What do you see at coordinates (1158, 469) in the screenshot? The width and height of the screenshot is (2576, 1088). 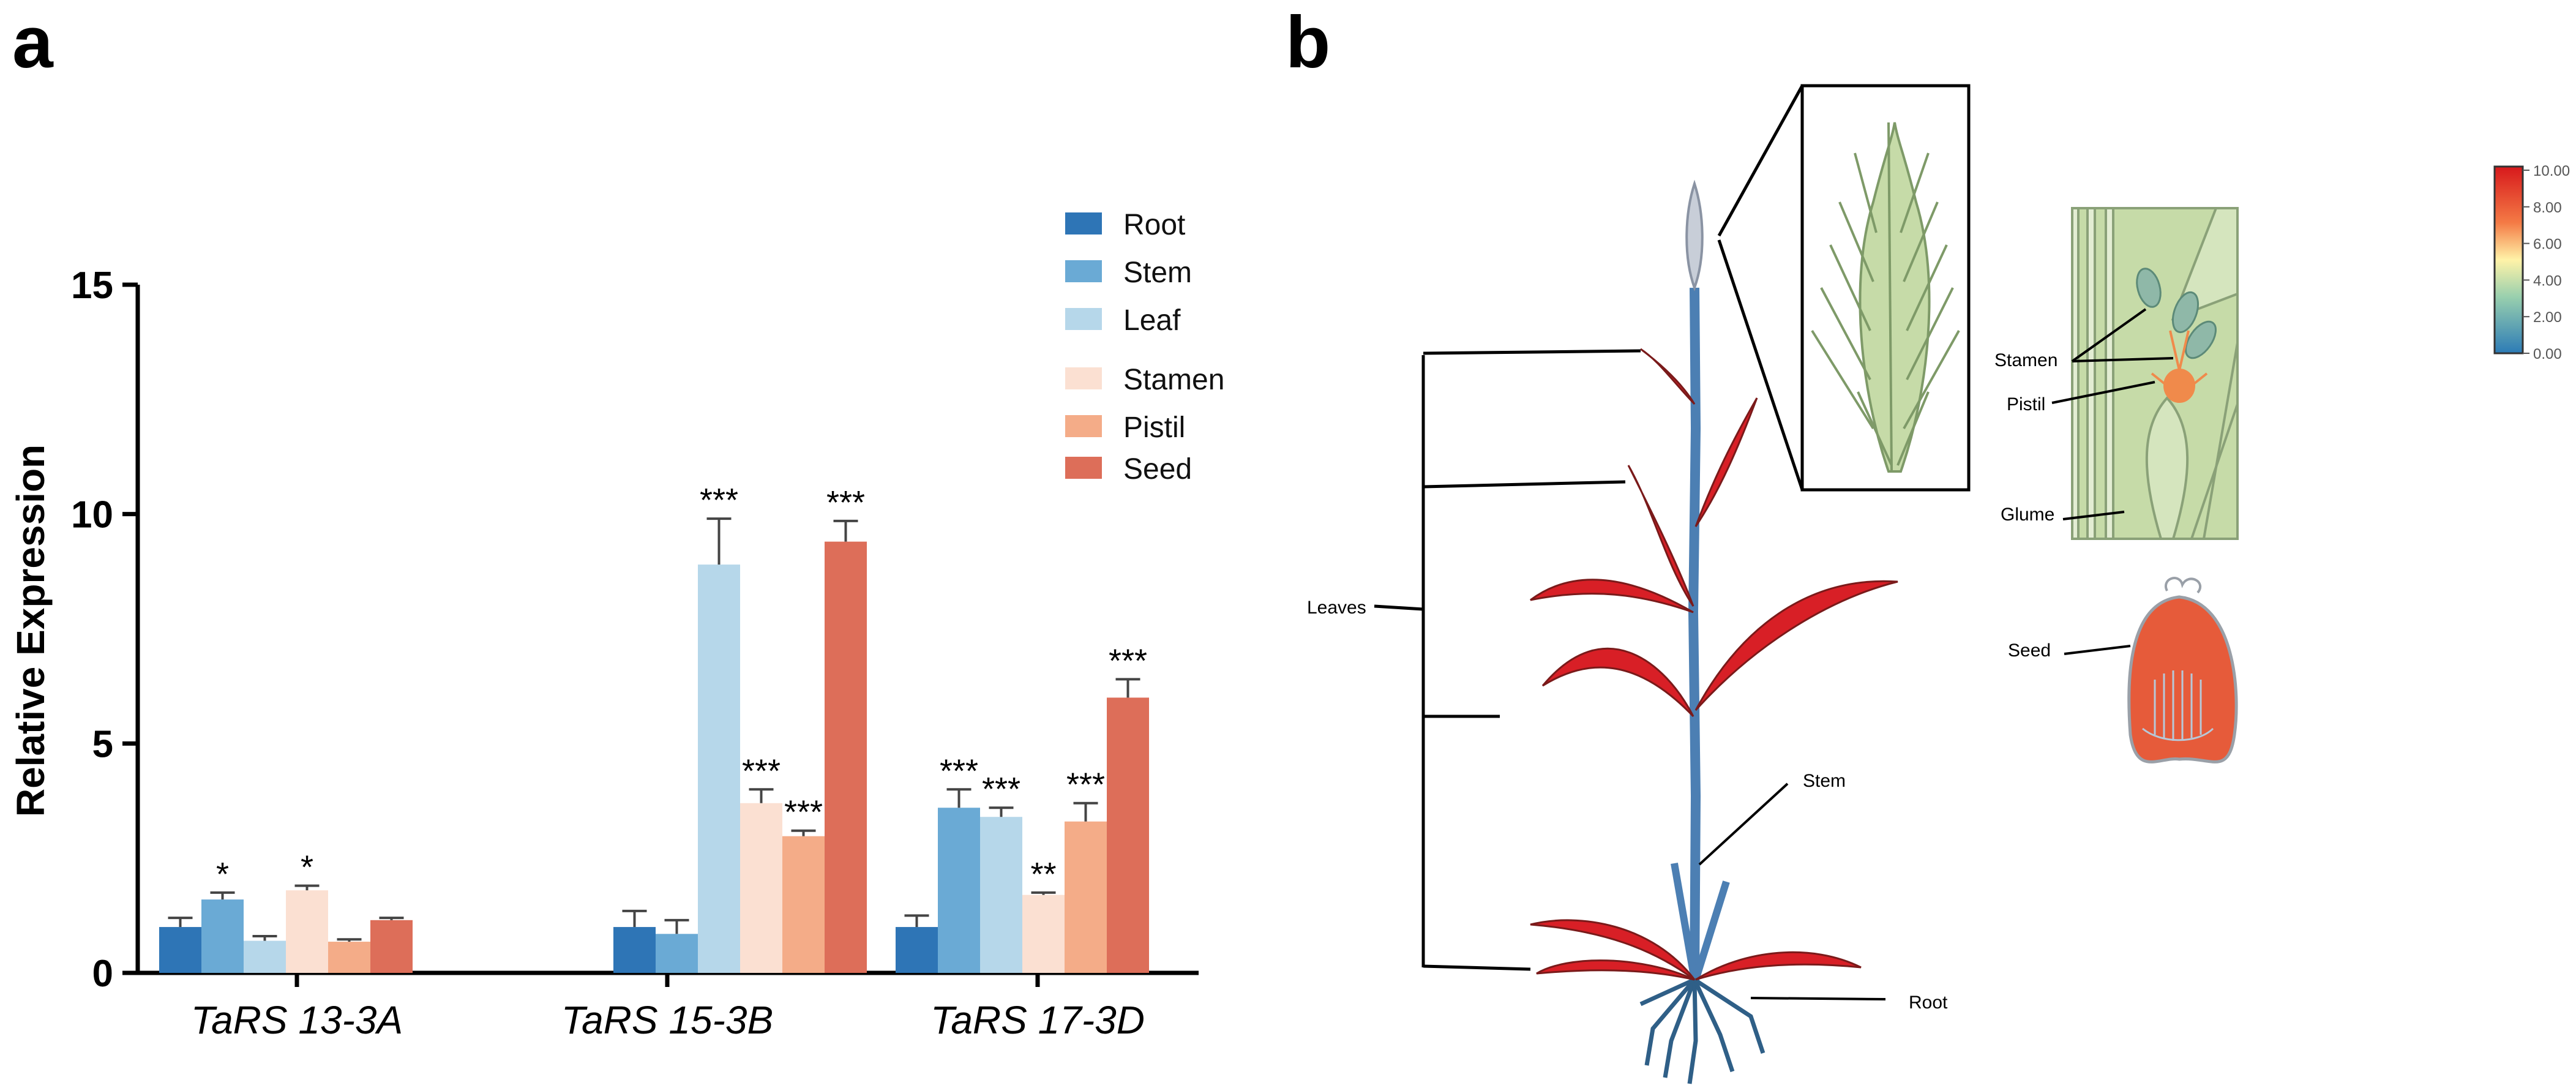 I see `legend-label-seed: Seed` at bounding box center [1158, 469].